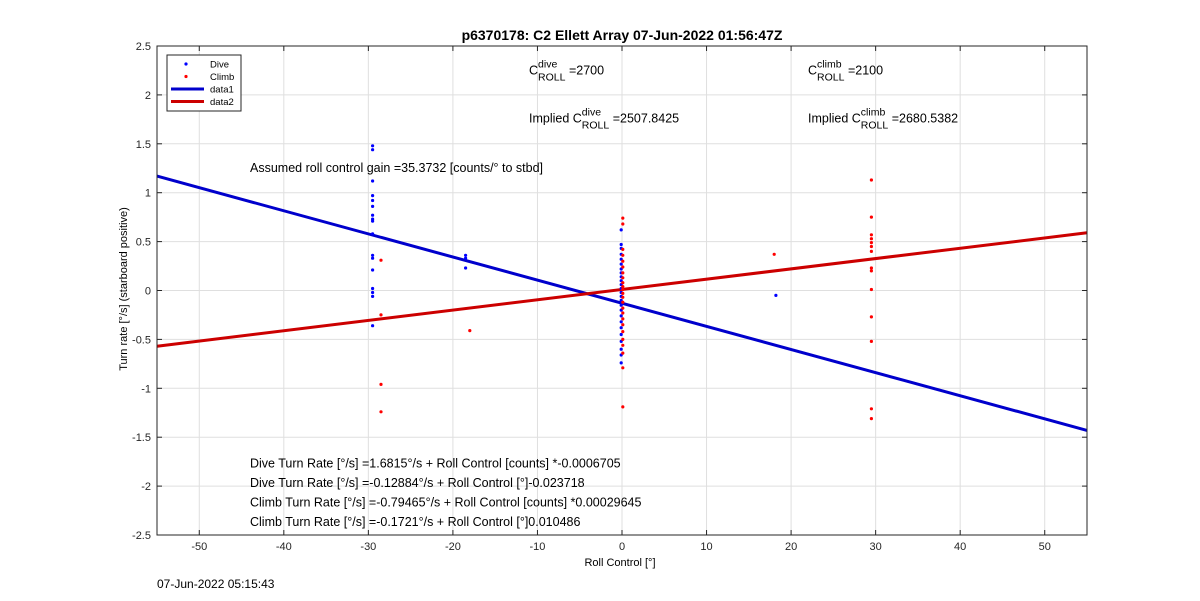  What do you see at coordinates (141, 340) in the screenshot?
I see `y-tick-label: -0.5` at bounding box center [141, 340].